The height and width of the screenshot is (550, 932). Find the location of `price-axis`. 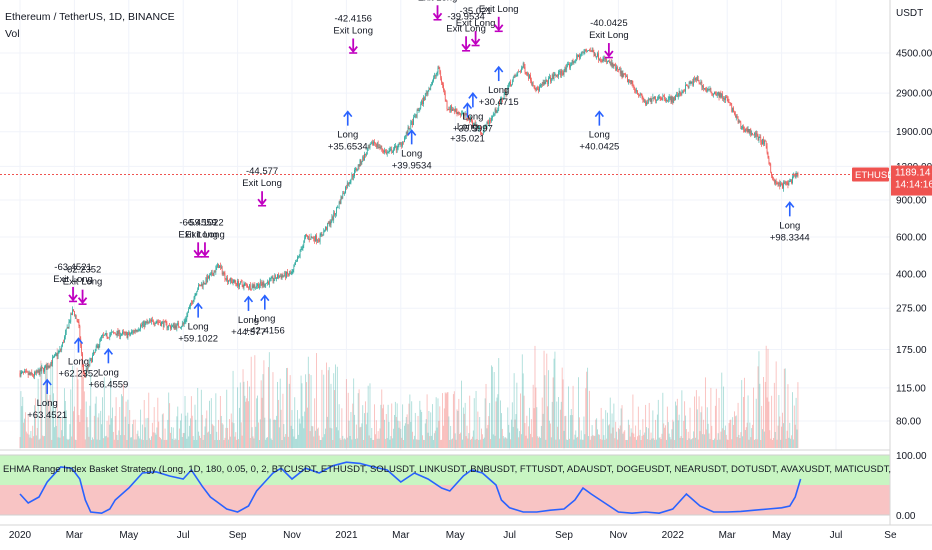

price-axis is located at coordinates (911, 262).